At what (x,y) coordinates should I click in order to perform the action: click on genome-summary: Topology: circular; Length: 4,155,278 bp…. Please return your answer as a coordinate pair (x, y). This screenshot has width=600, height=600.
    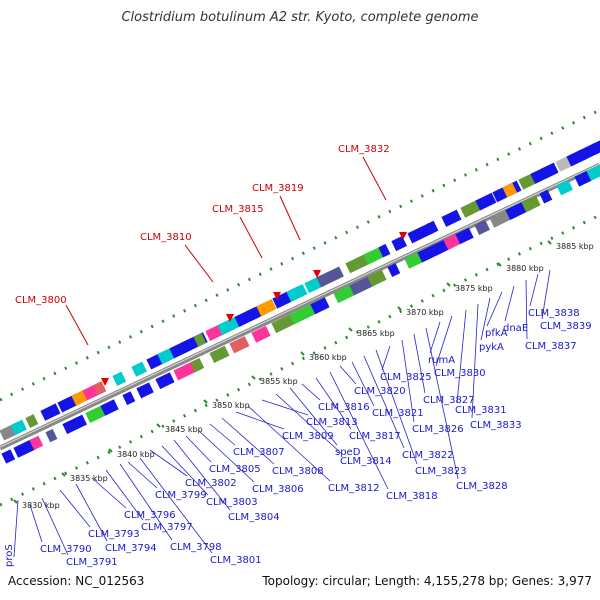
    Looking at the image, I should click on (427, 581).